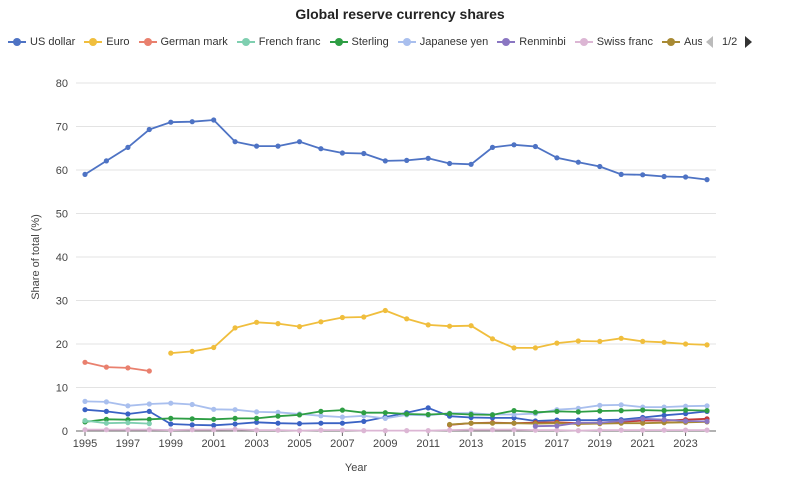 The image size is (800, 480). Describe the element at coordinates (85, 444) in the screenshot. I see `x-tick-label: 1995` at that location.